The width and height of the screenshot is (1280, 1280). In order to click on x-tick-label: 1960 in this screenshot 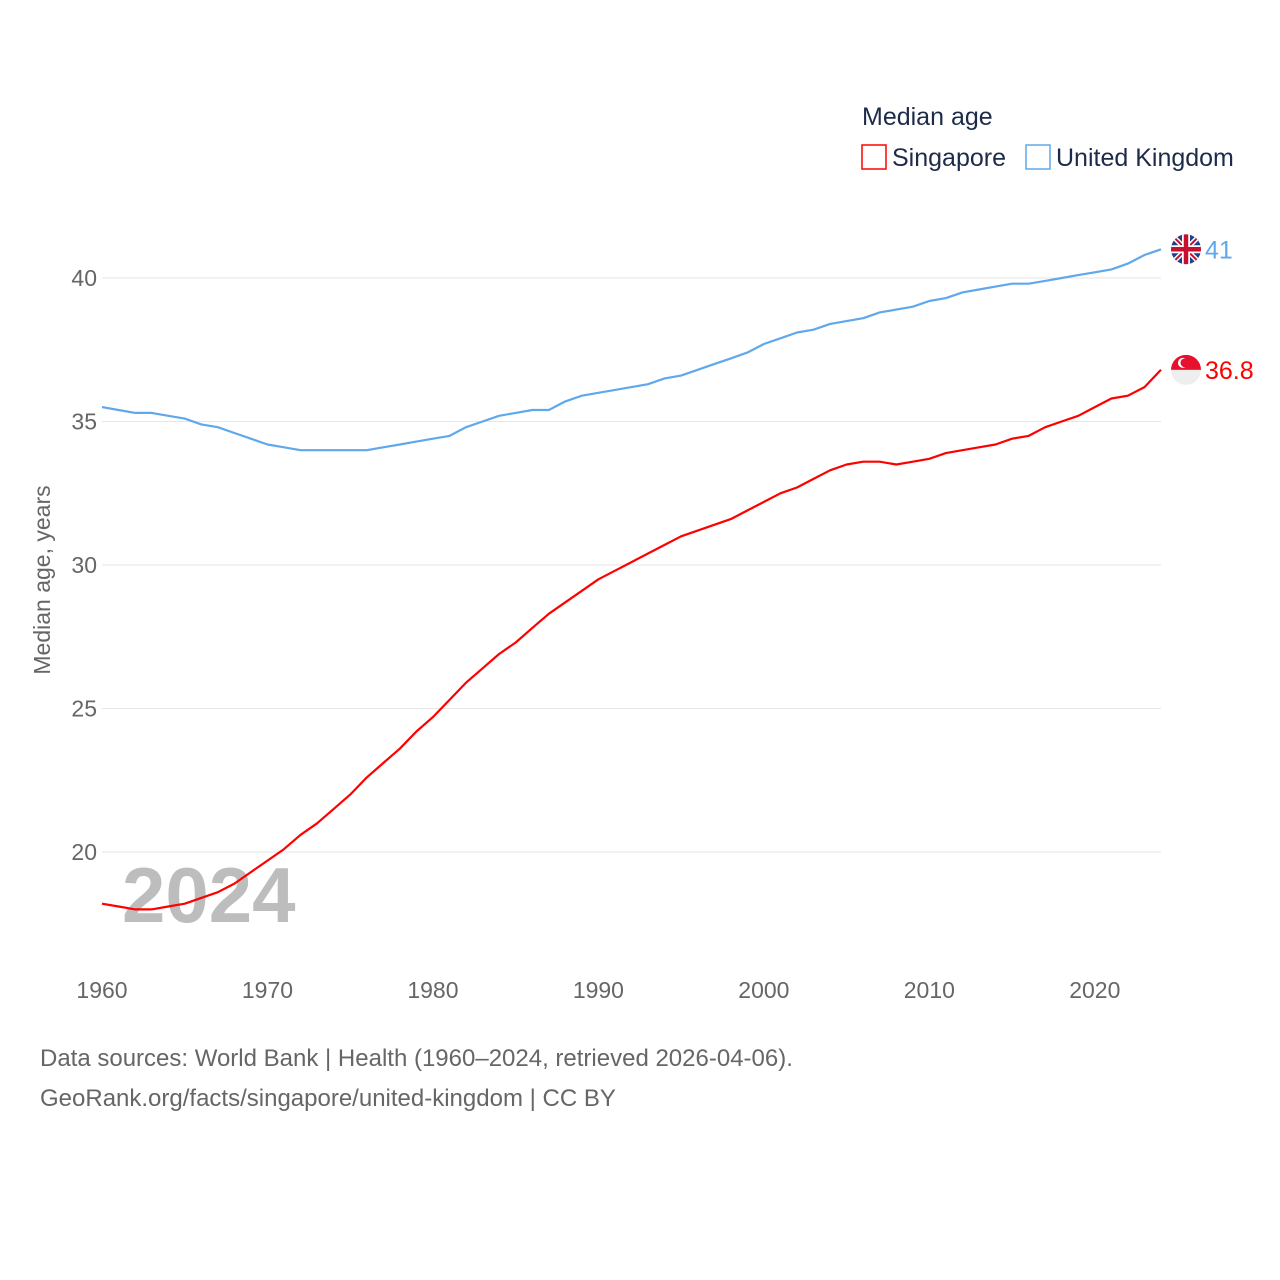, I will do `click(101, 990)`.